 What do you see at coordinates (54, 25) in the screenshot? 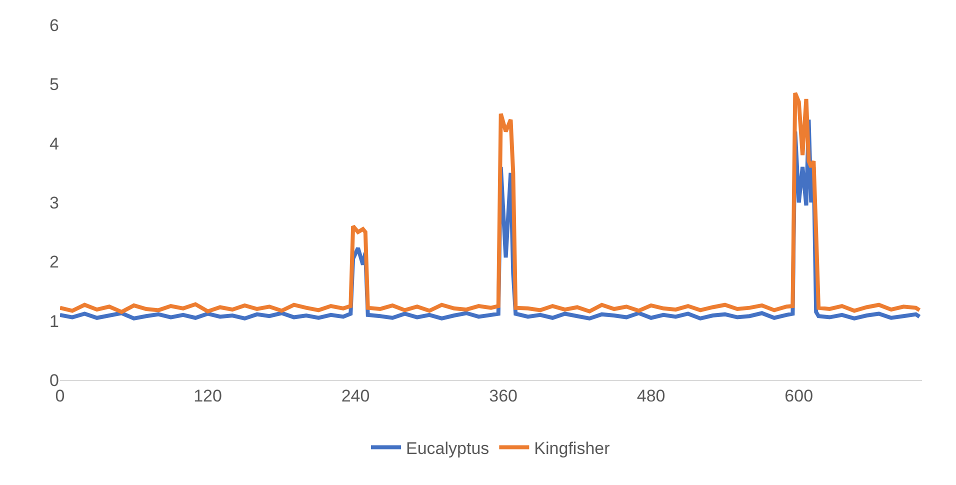
I see `y-tick-label: 6` at bounding box center [54, 25].